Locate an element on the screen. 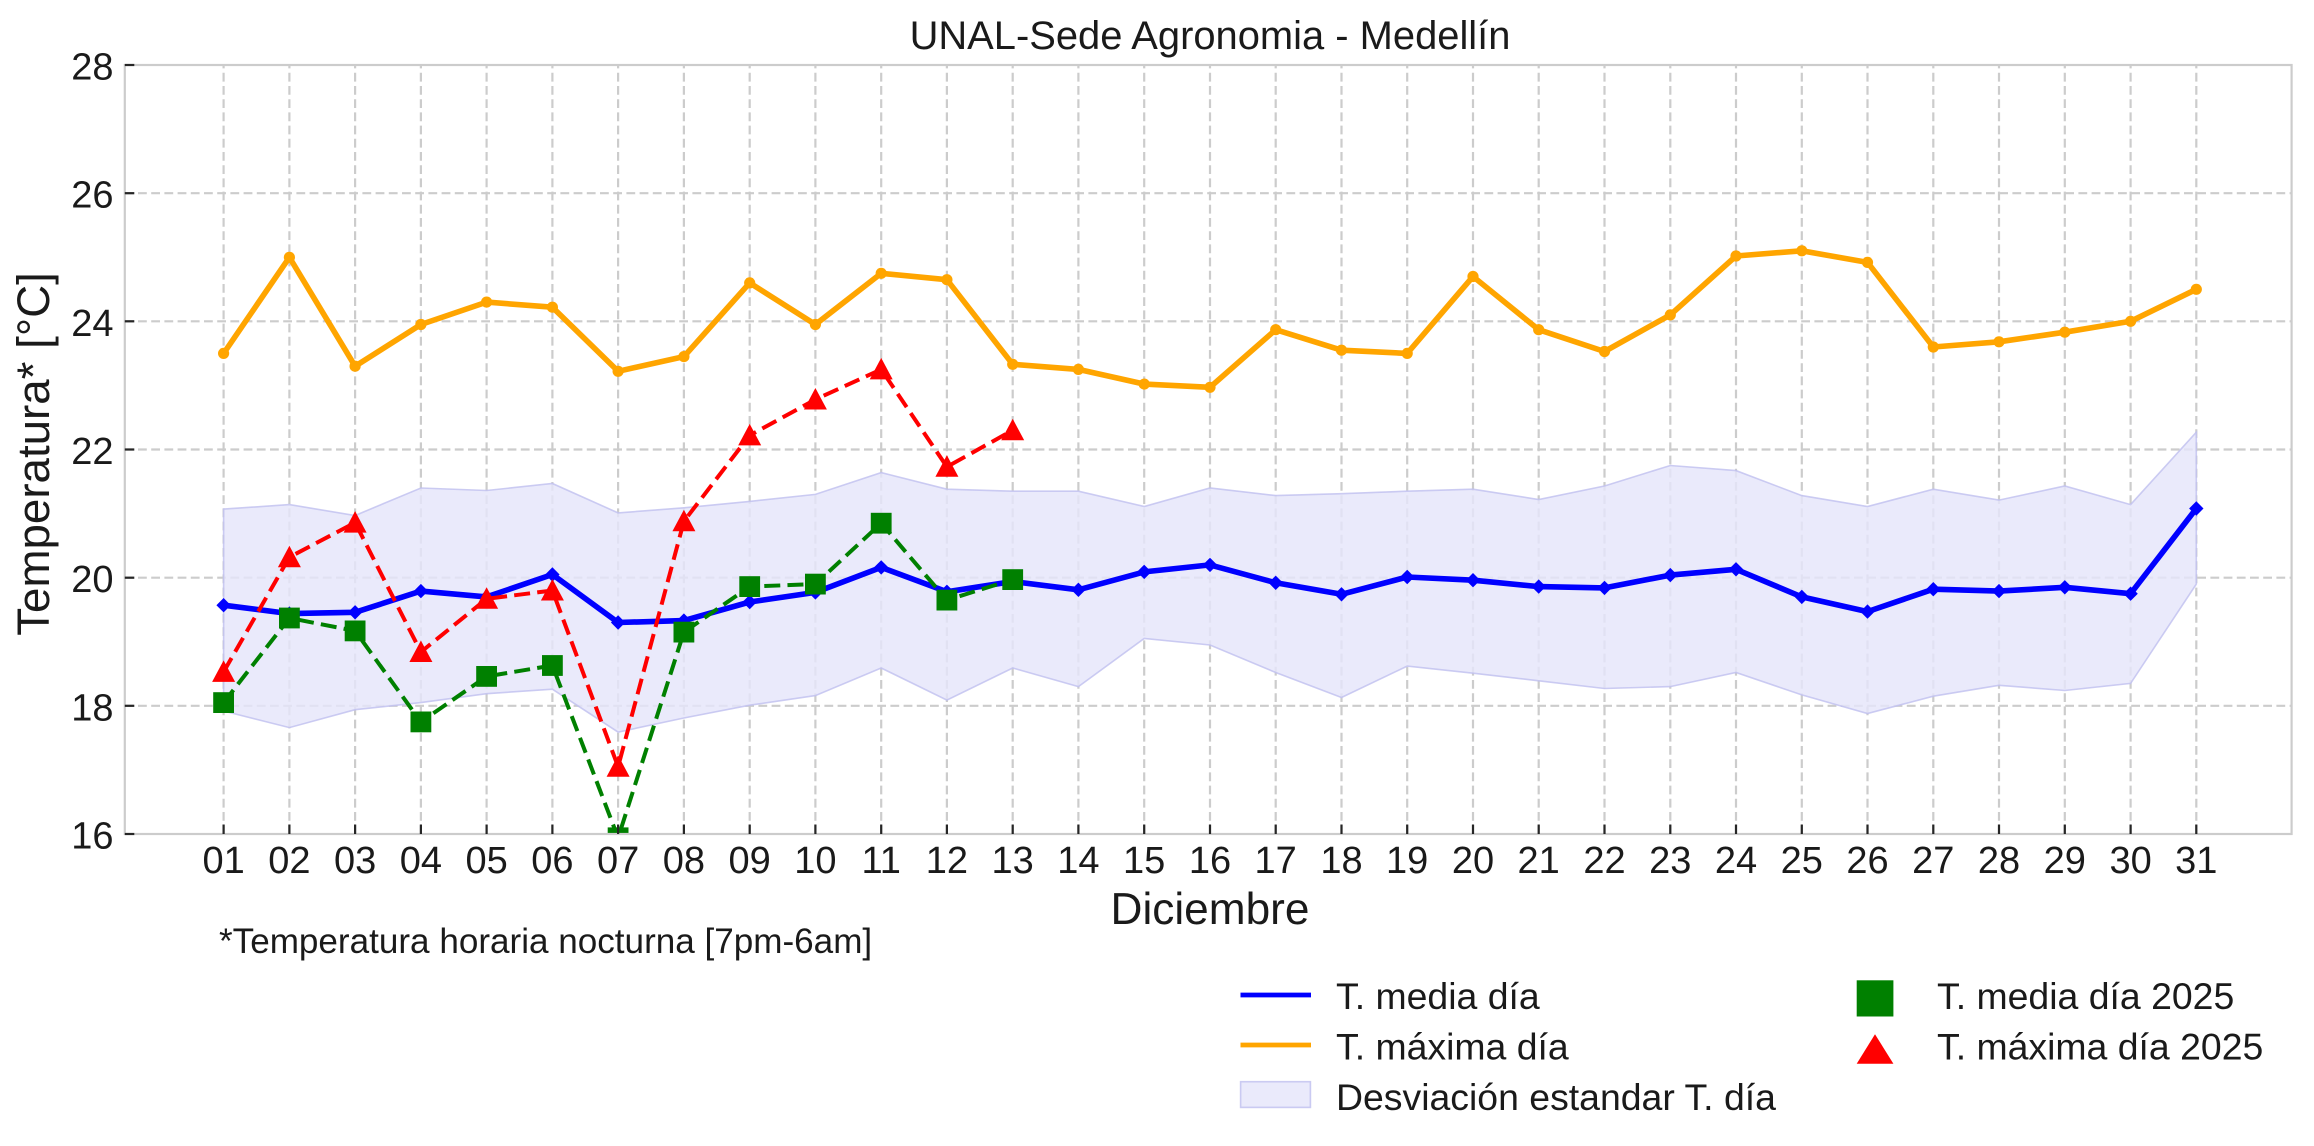 This screenshot has width=2314, height=1146. svg-text: T. media día is located at coordinates (1438, 996).